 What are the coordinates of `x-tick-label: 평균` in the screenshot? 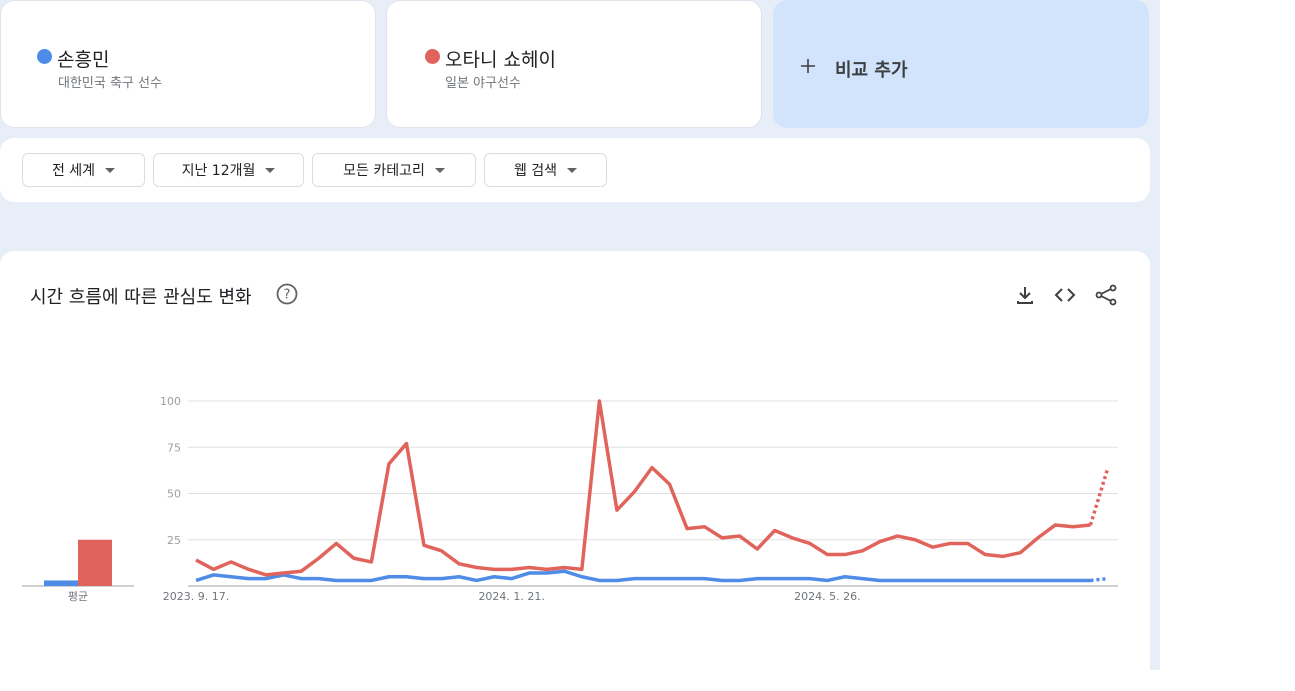 It's located at (78, 596).